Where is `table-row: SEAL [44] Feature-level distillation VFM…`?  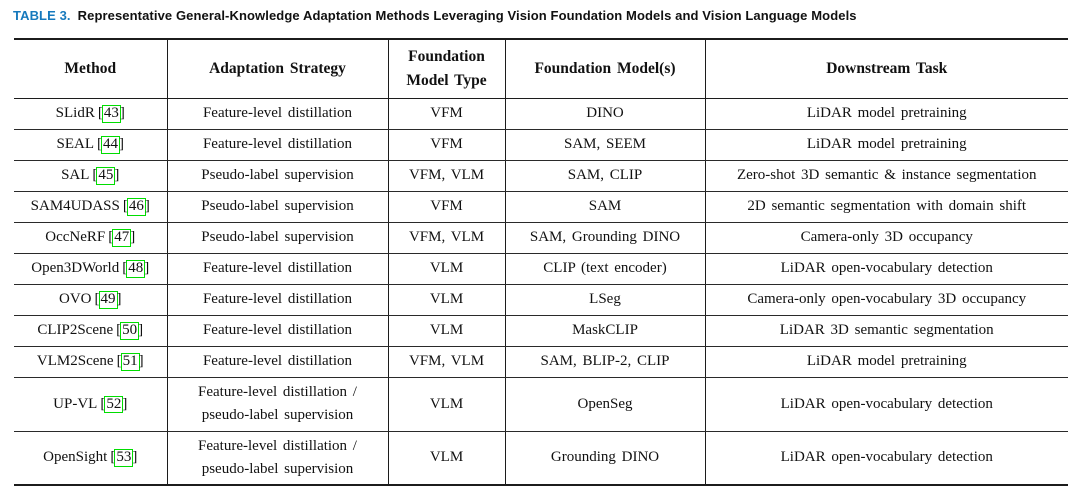 table-row: SEAL [44] Feature-level distillation VFM… is located at coordinates (541, 145).